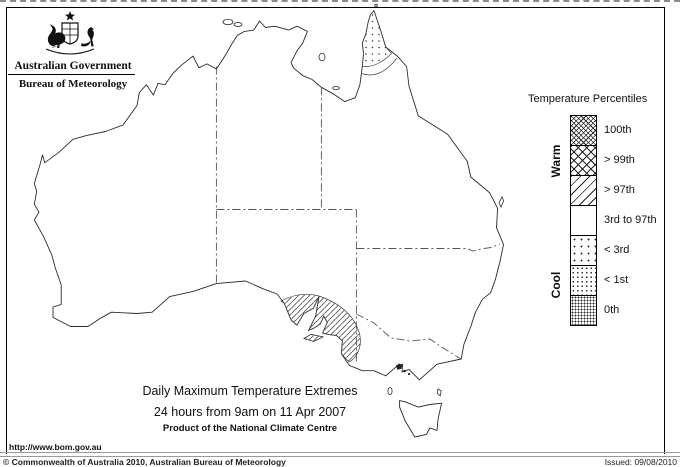 The image size is (680, 467). Describe the element at coordinates (340, 454) in the screenshot. I see `bottom-divider` at that location.